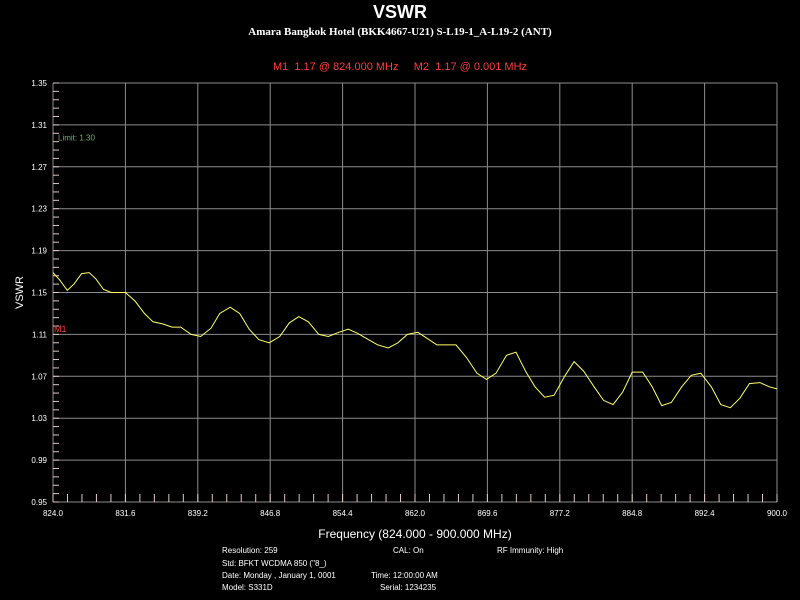 The width and height of the screenshot is (800, 600). I want to click on x-tick-label: 892.4, so click(705, 513).